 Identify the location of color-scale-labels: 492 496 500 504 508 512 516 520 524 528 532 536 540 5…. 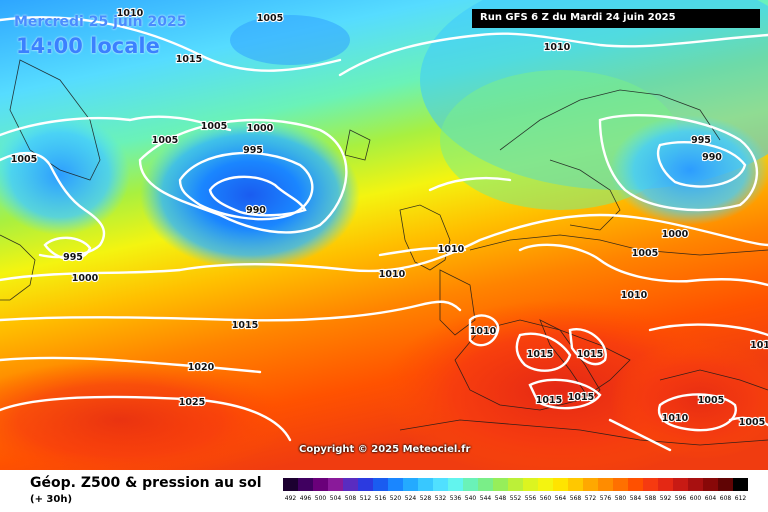
(516, 498).